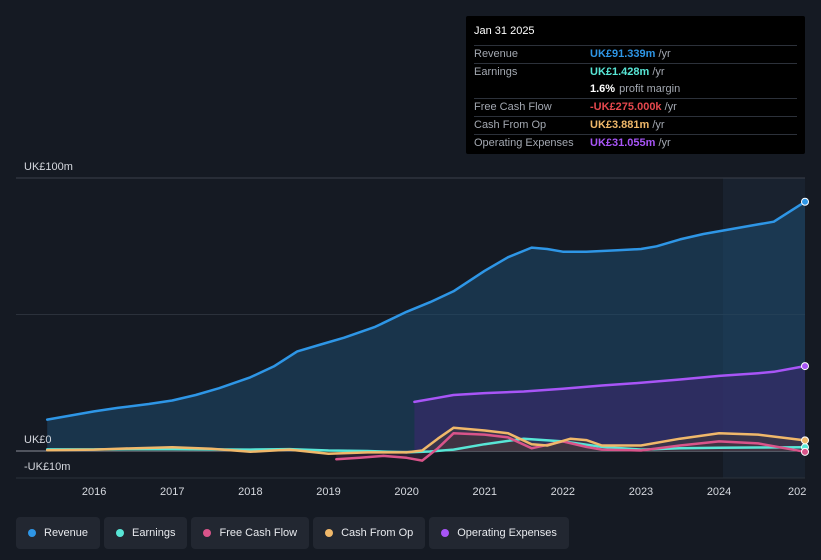 The height and width of the screenshot is (560, 821). What do you see at coordinates (496, 54) in the screenshot?
I see `tooltip-row-name: Revenue` at bounding box center [496, 54].